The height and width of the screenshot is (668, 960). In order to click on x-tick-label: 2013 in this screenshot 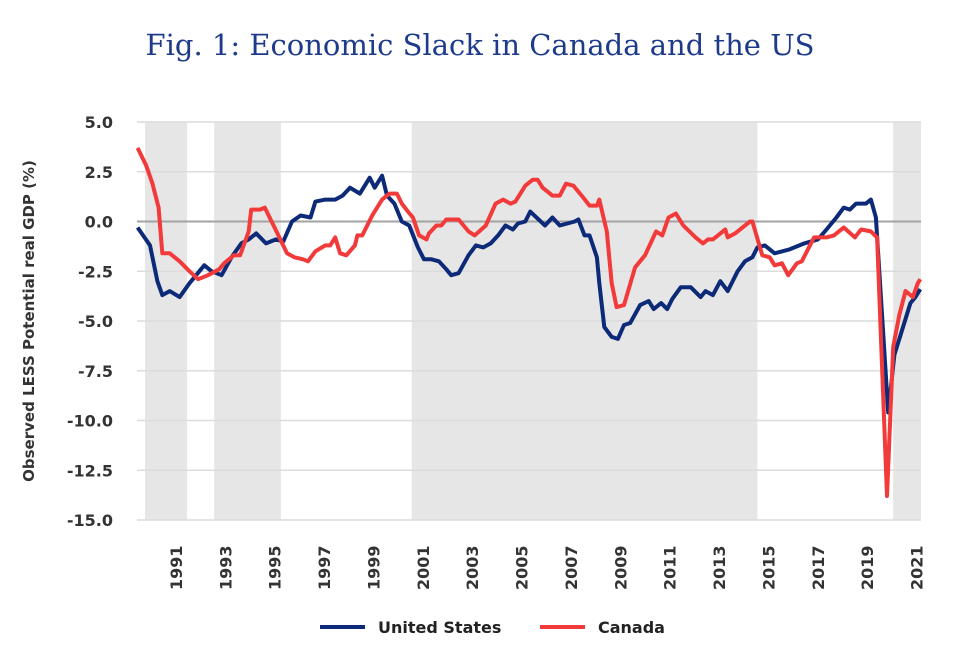, I will do `click(719, 567)`.